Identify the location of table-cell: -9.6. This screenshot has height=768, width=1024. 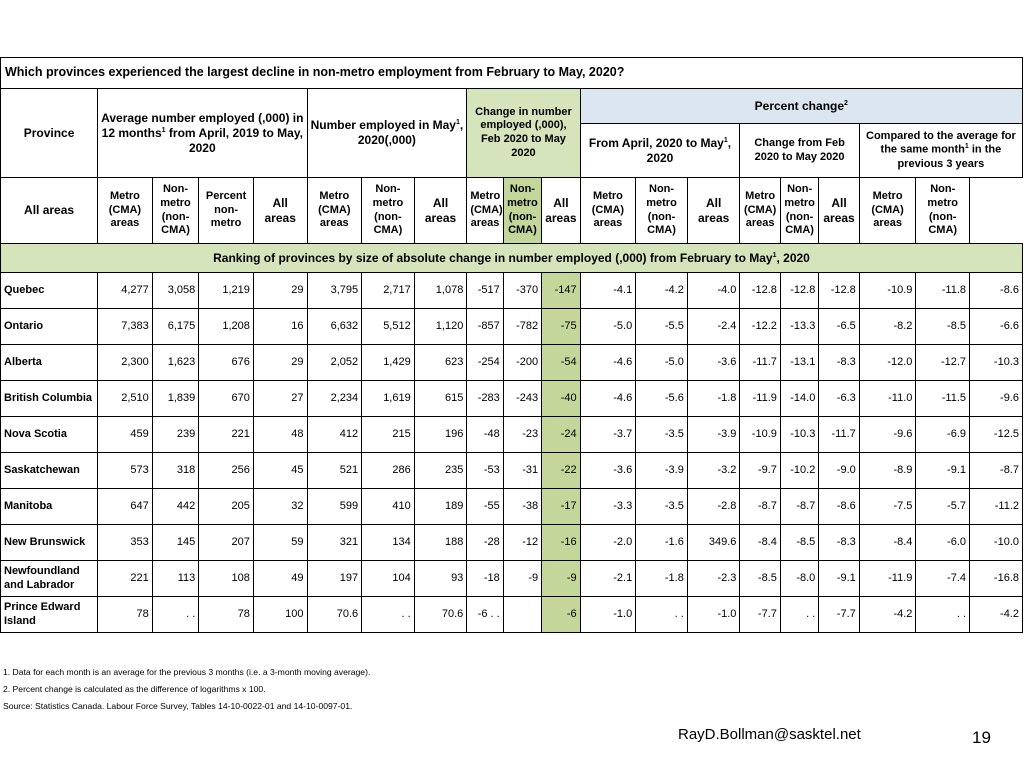
(887, 434).